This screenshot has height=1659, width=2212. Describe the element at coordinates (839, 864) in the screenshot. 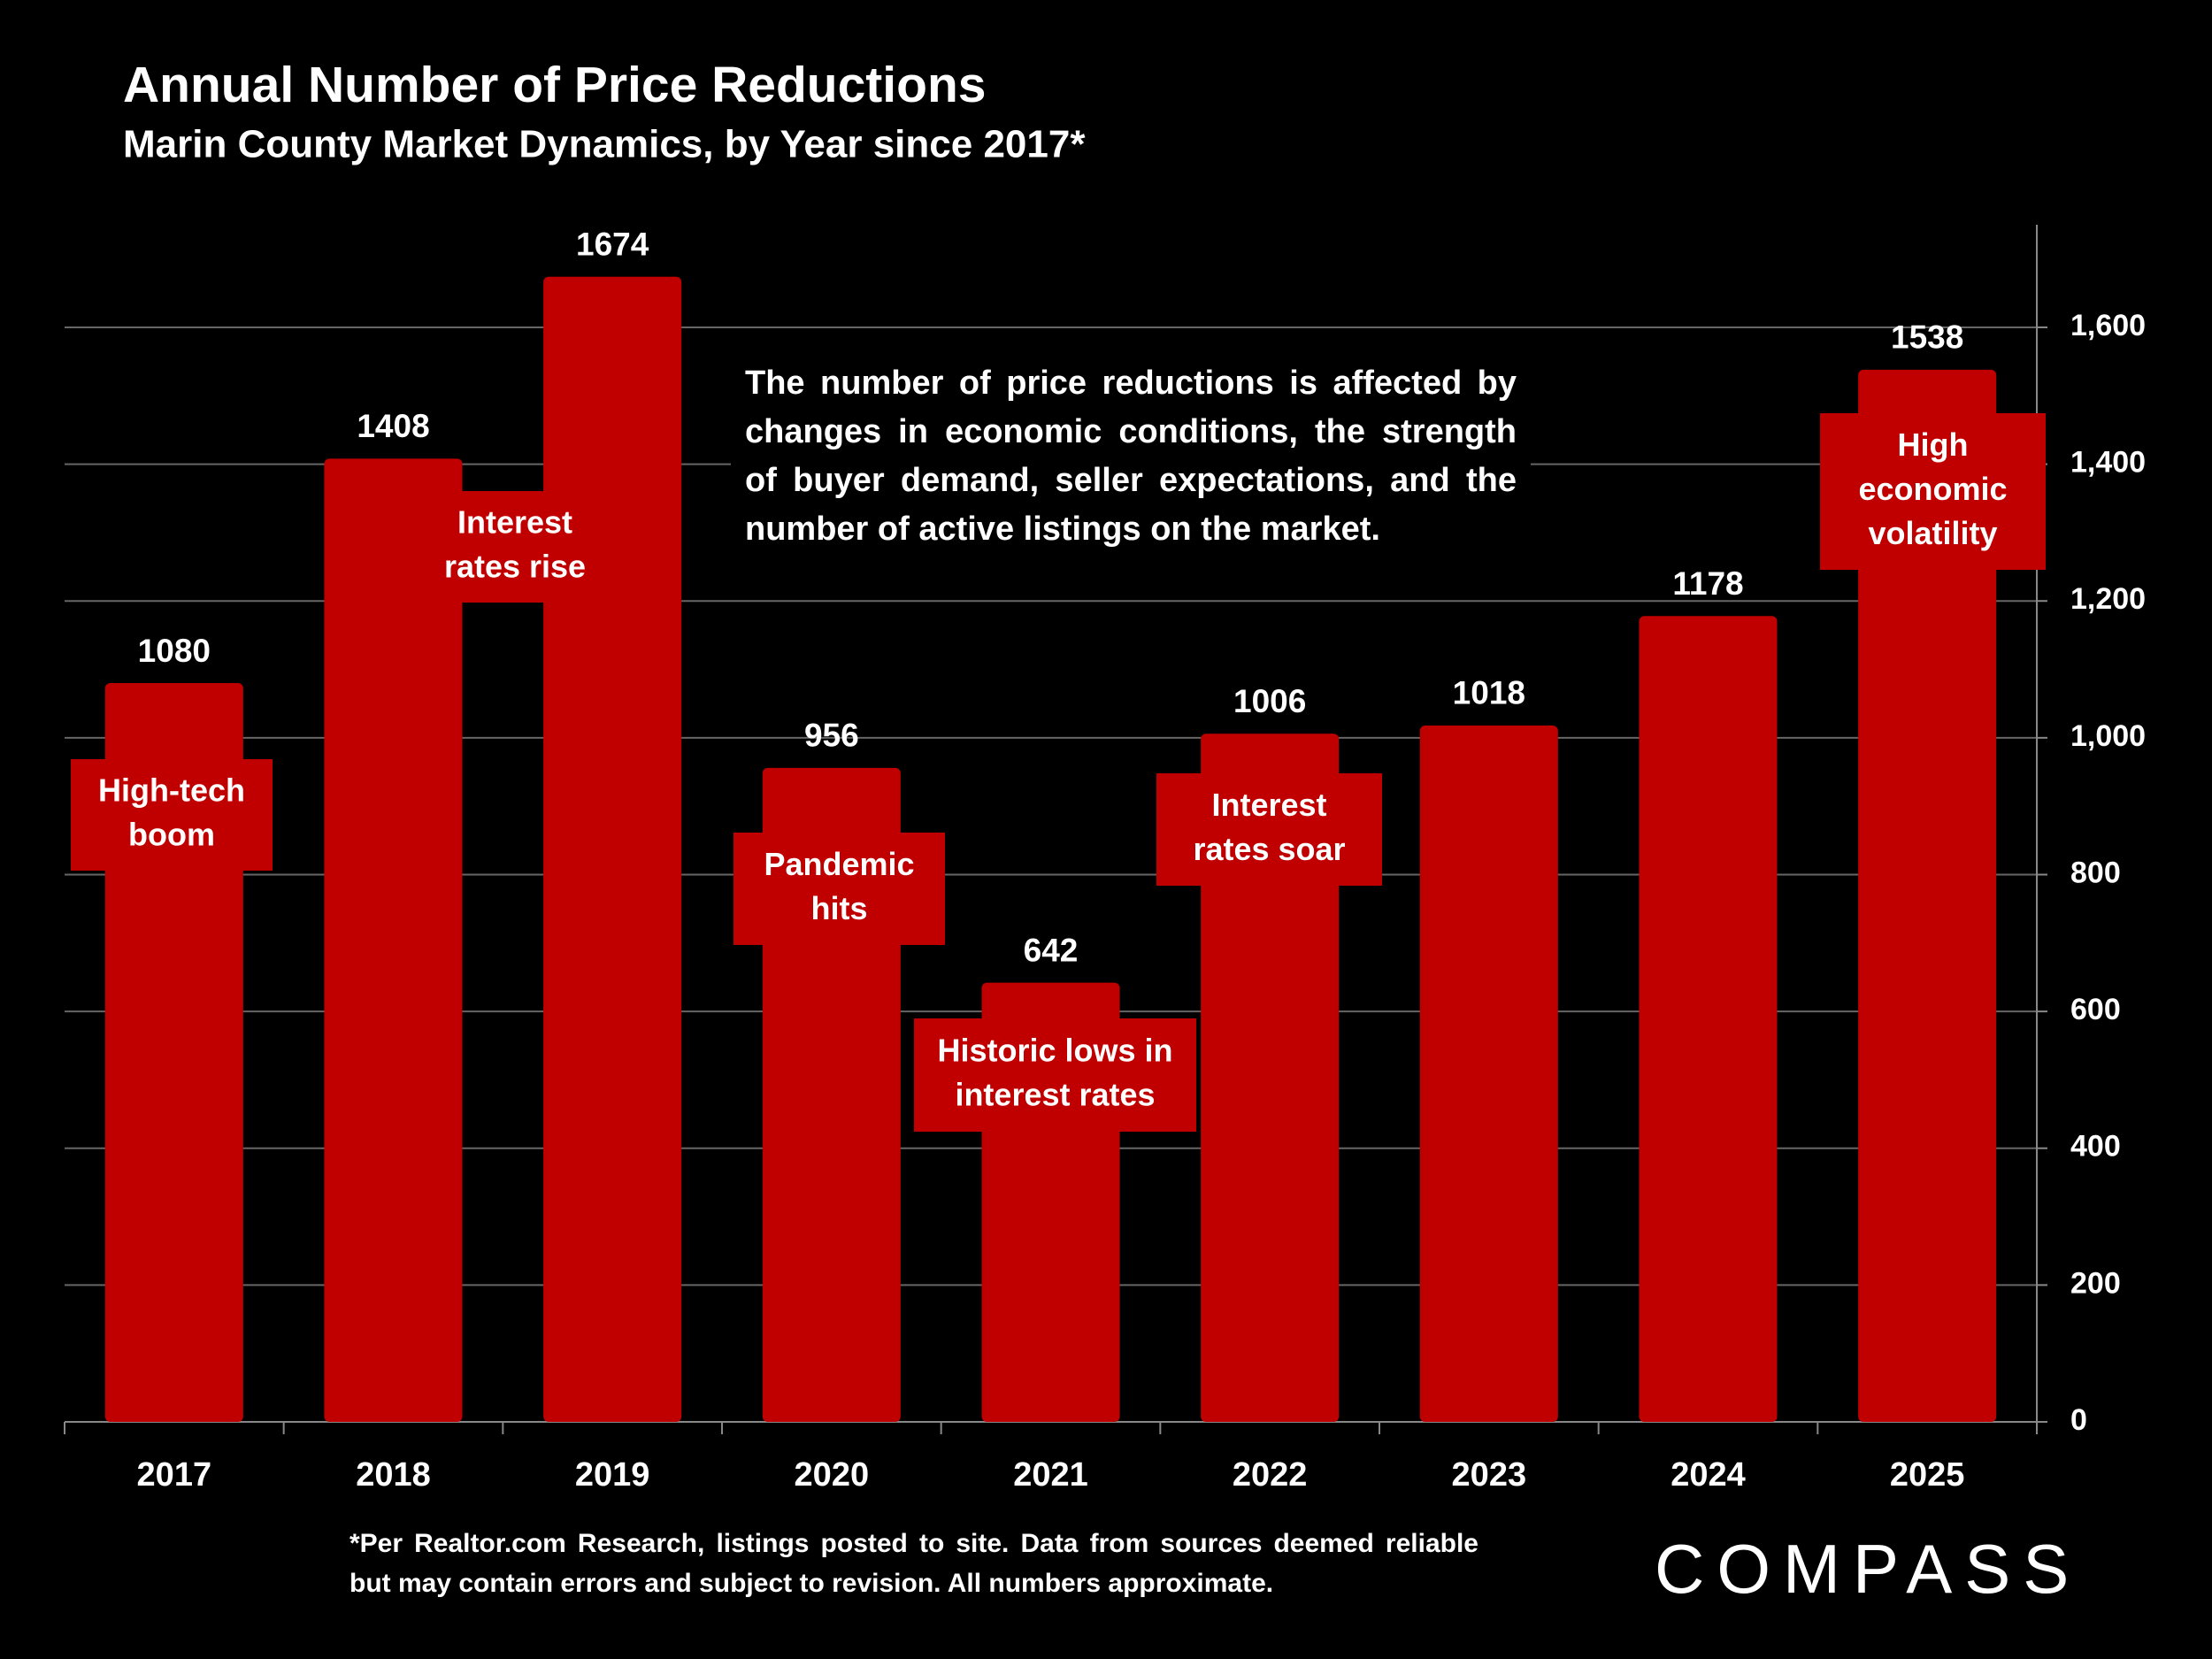

I see `annotation-text: Pandemic` at that location.